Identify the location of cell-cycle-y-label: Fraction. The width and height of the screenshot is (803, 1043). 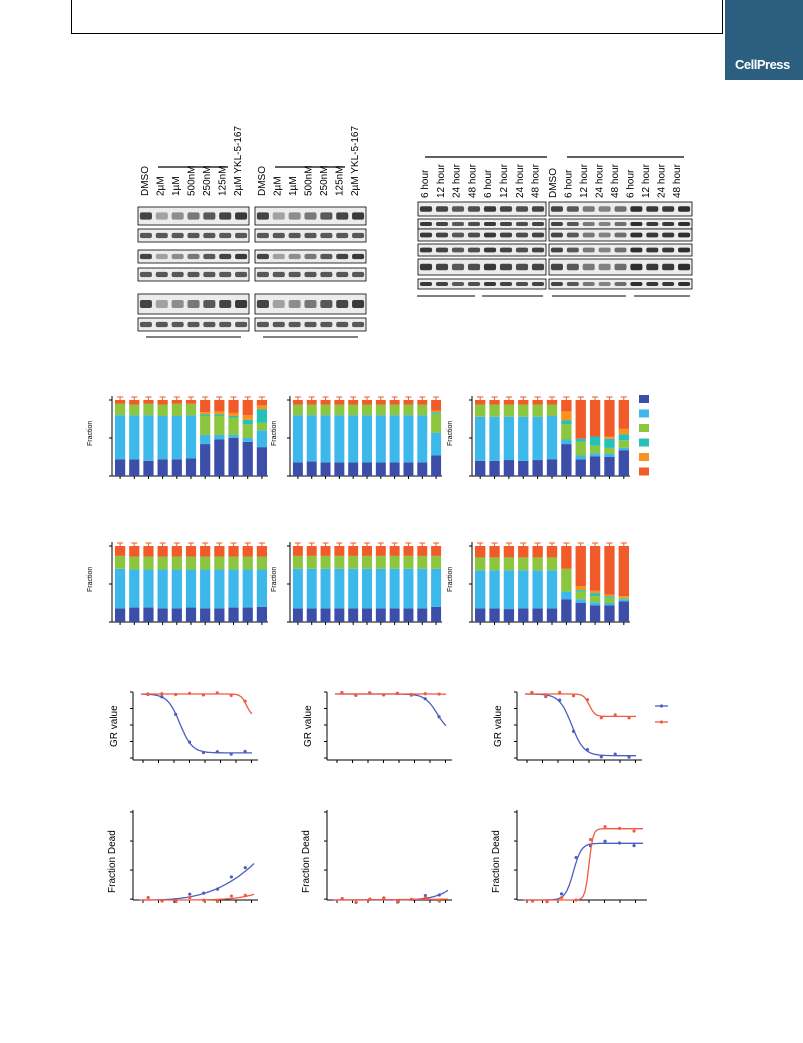
(450, 433).